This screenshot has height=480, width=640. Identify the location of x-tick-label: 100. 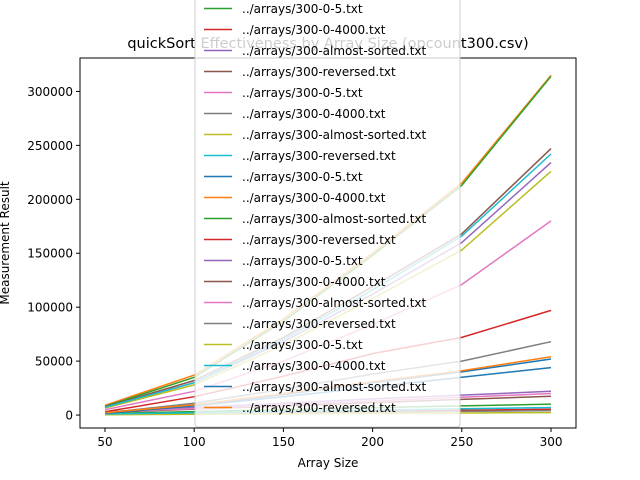
(194, 442).